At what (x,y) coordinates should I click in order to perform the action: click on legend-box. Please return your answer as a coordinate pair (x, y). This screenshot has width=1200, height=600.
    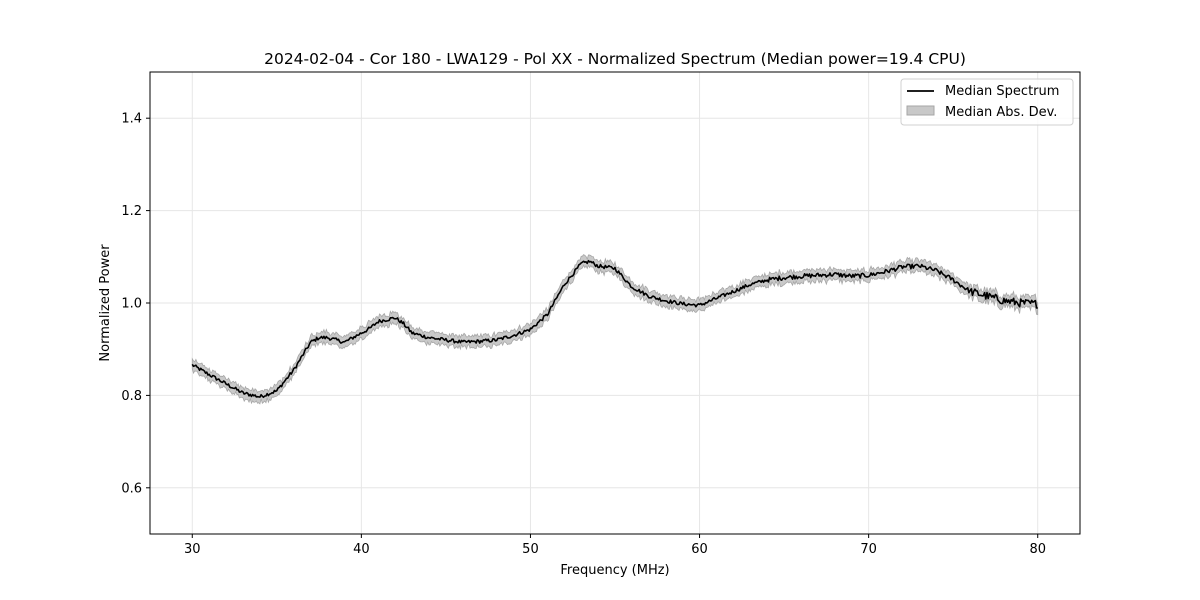
    Looking at the image, I should click on (987, 102).